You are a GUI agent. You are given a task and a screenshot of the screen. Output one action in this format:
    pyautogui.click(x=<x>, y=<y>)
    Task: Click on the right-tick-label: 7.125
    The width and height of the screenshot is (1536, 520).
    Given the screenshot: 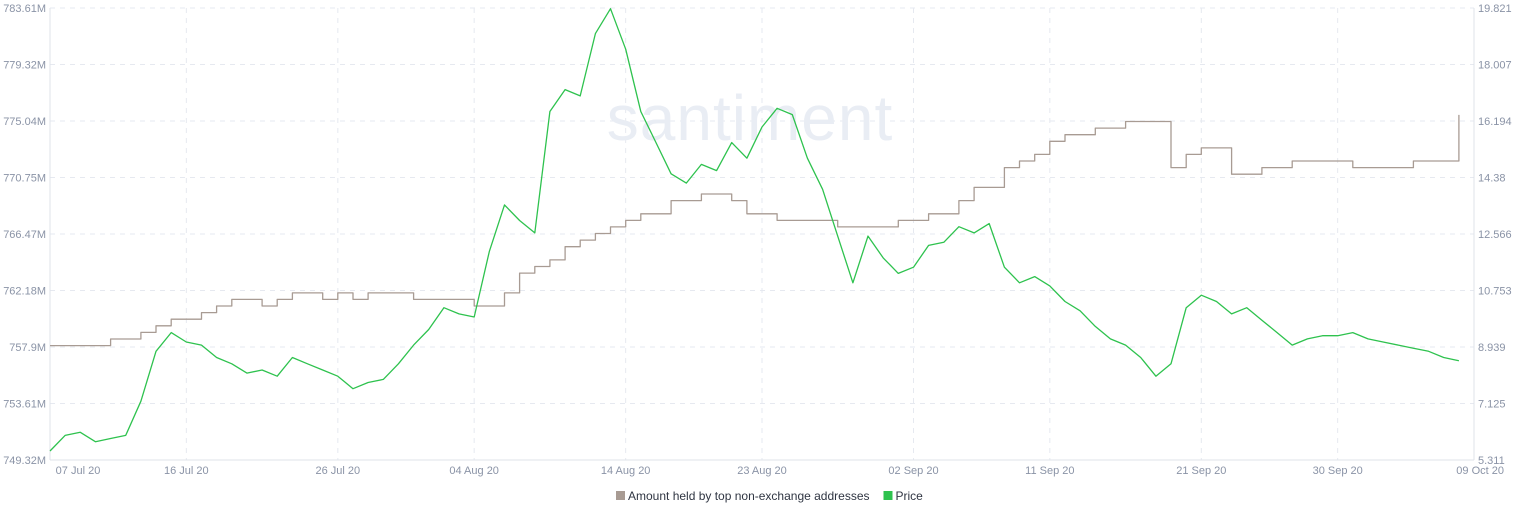 What is the action you would take?
    pyautogui.click(x=1492, y=405)
    